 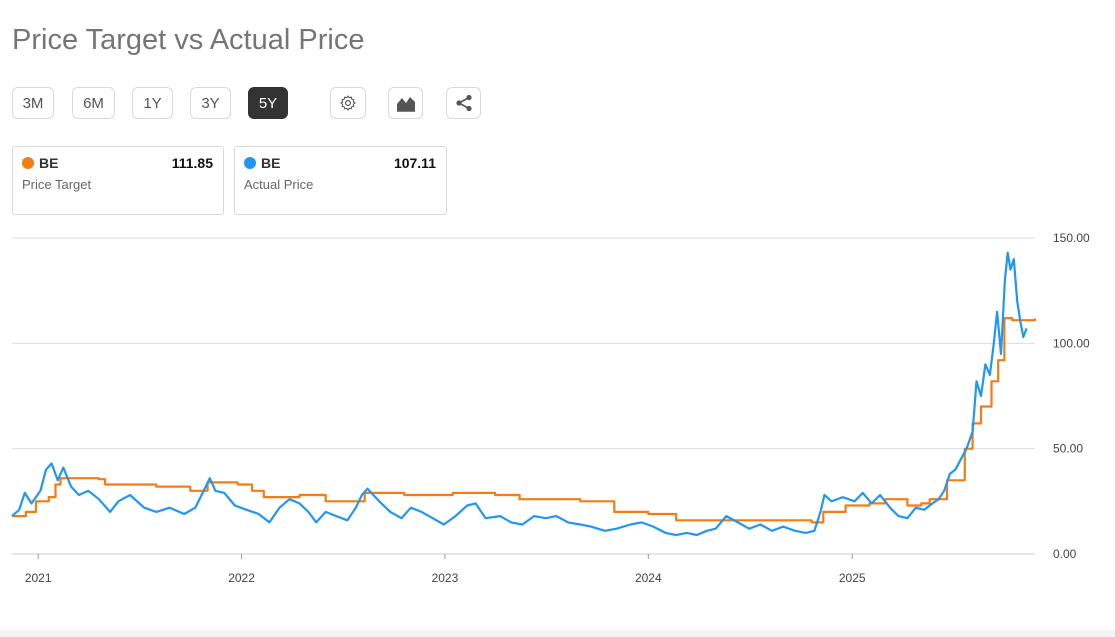 What do you see at coordinates (93, 103) in the screenshot?
I see `range-button-6m: 6M` at bounding box center [93, 103].